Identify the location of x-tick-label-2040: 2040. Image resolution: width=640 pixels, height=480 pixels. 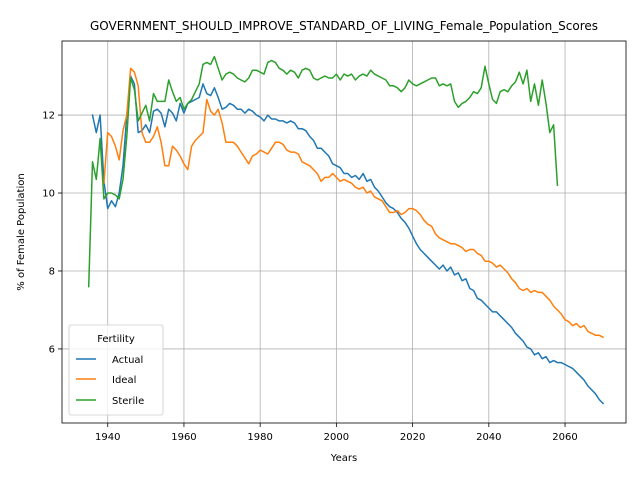
(488, 437).